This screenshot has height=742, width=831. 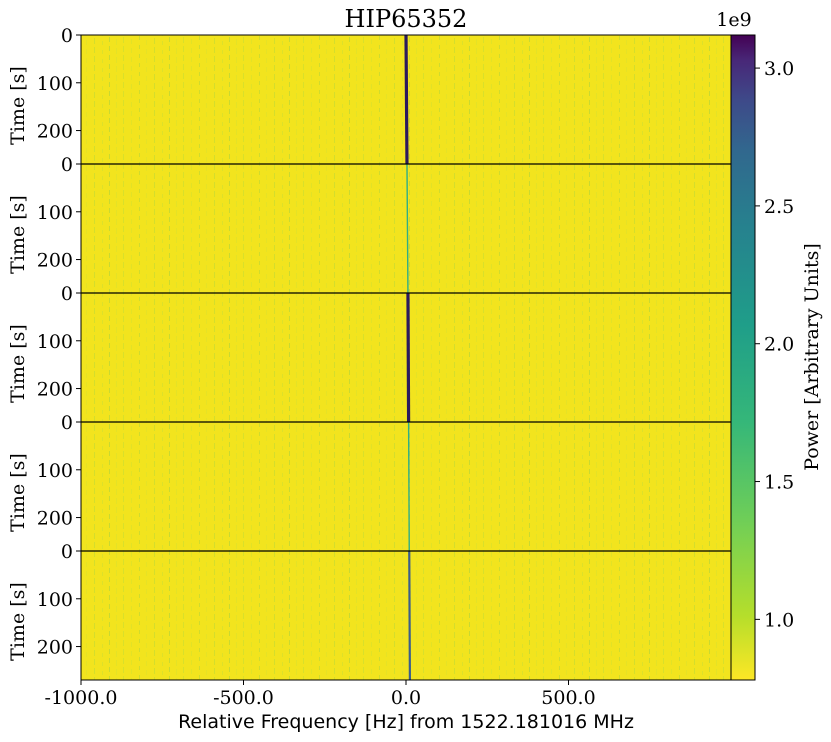 What do you see at coordinates (779, 207) in the screenshot?
I see `colorbar-tick-label: 2.5` at bounding box center [779, 207].